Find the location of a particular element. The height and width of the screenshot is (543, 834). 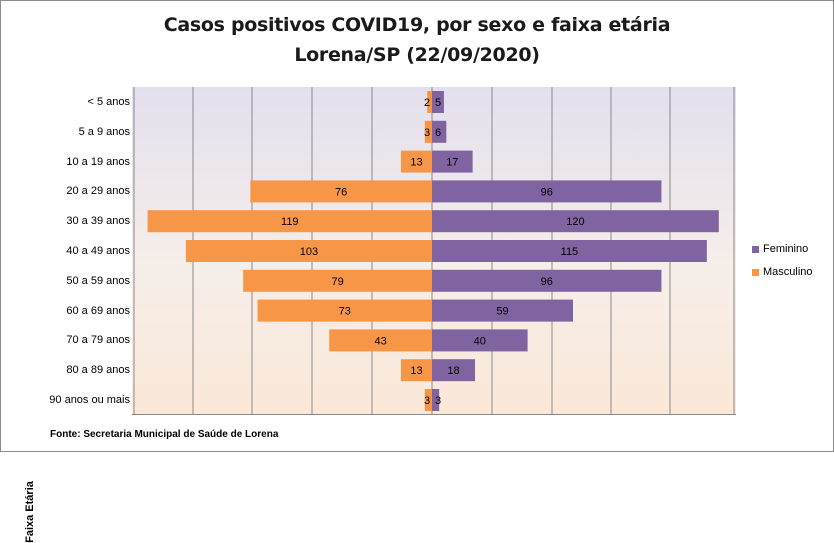

data-label-masculino-7: 73 is located at coordinates (345, 312).